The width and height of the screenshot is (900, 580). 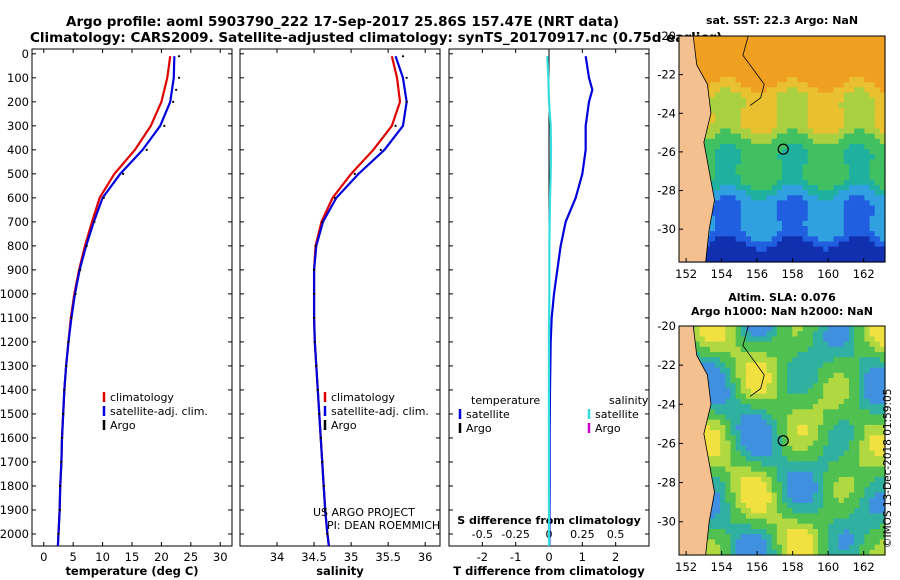 What do you see at coordinates (482, 557) in the screenshot?
I see `x-tick-label: -2` at bounding box center [482, 557].